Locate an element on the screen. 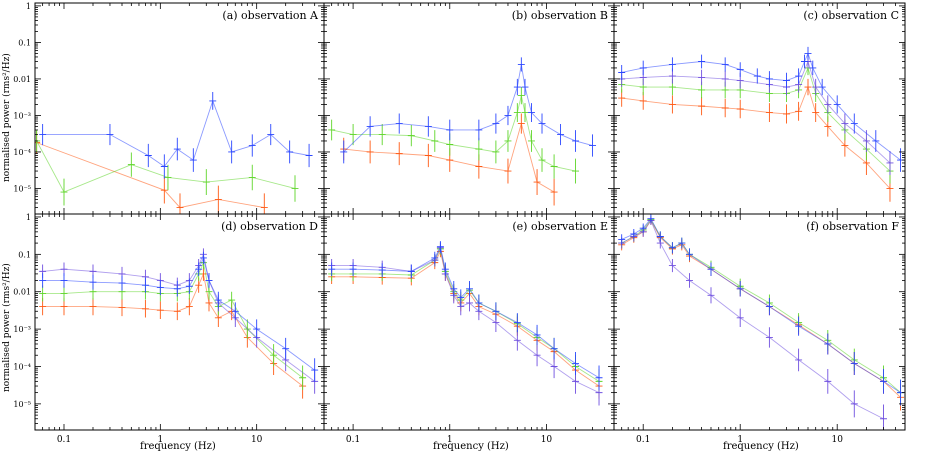  panel-3-series-blue is located at coordinates (761, 109).